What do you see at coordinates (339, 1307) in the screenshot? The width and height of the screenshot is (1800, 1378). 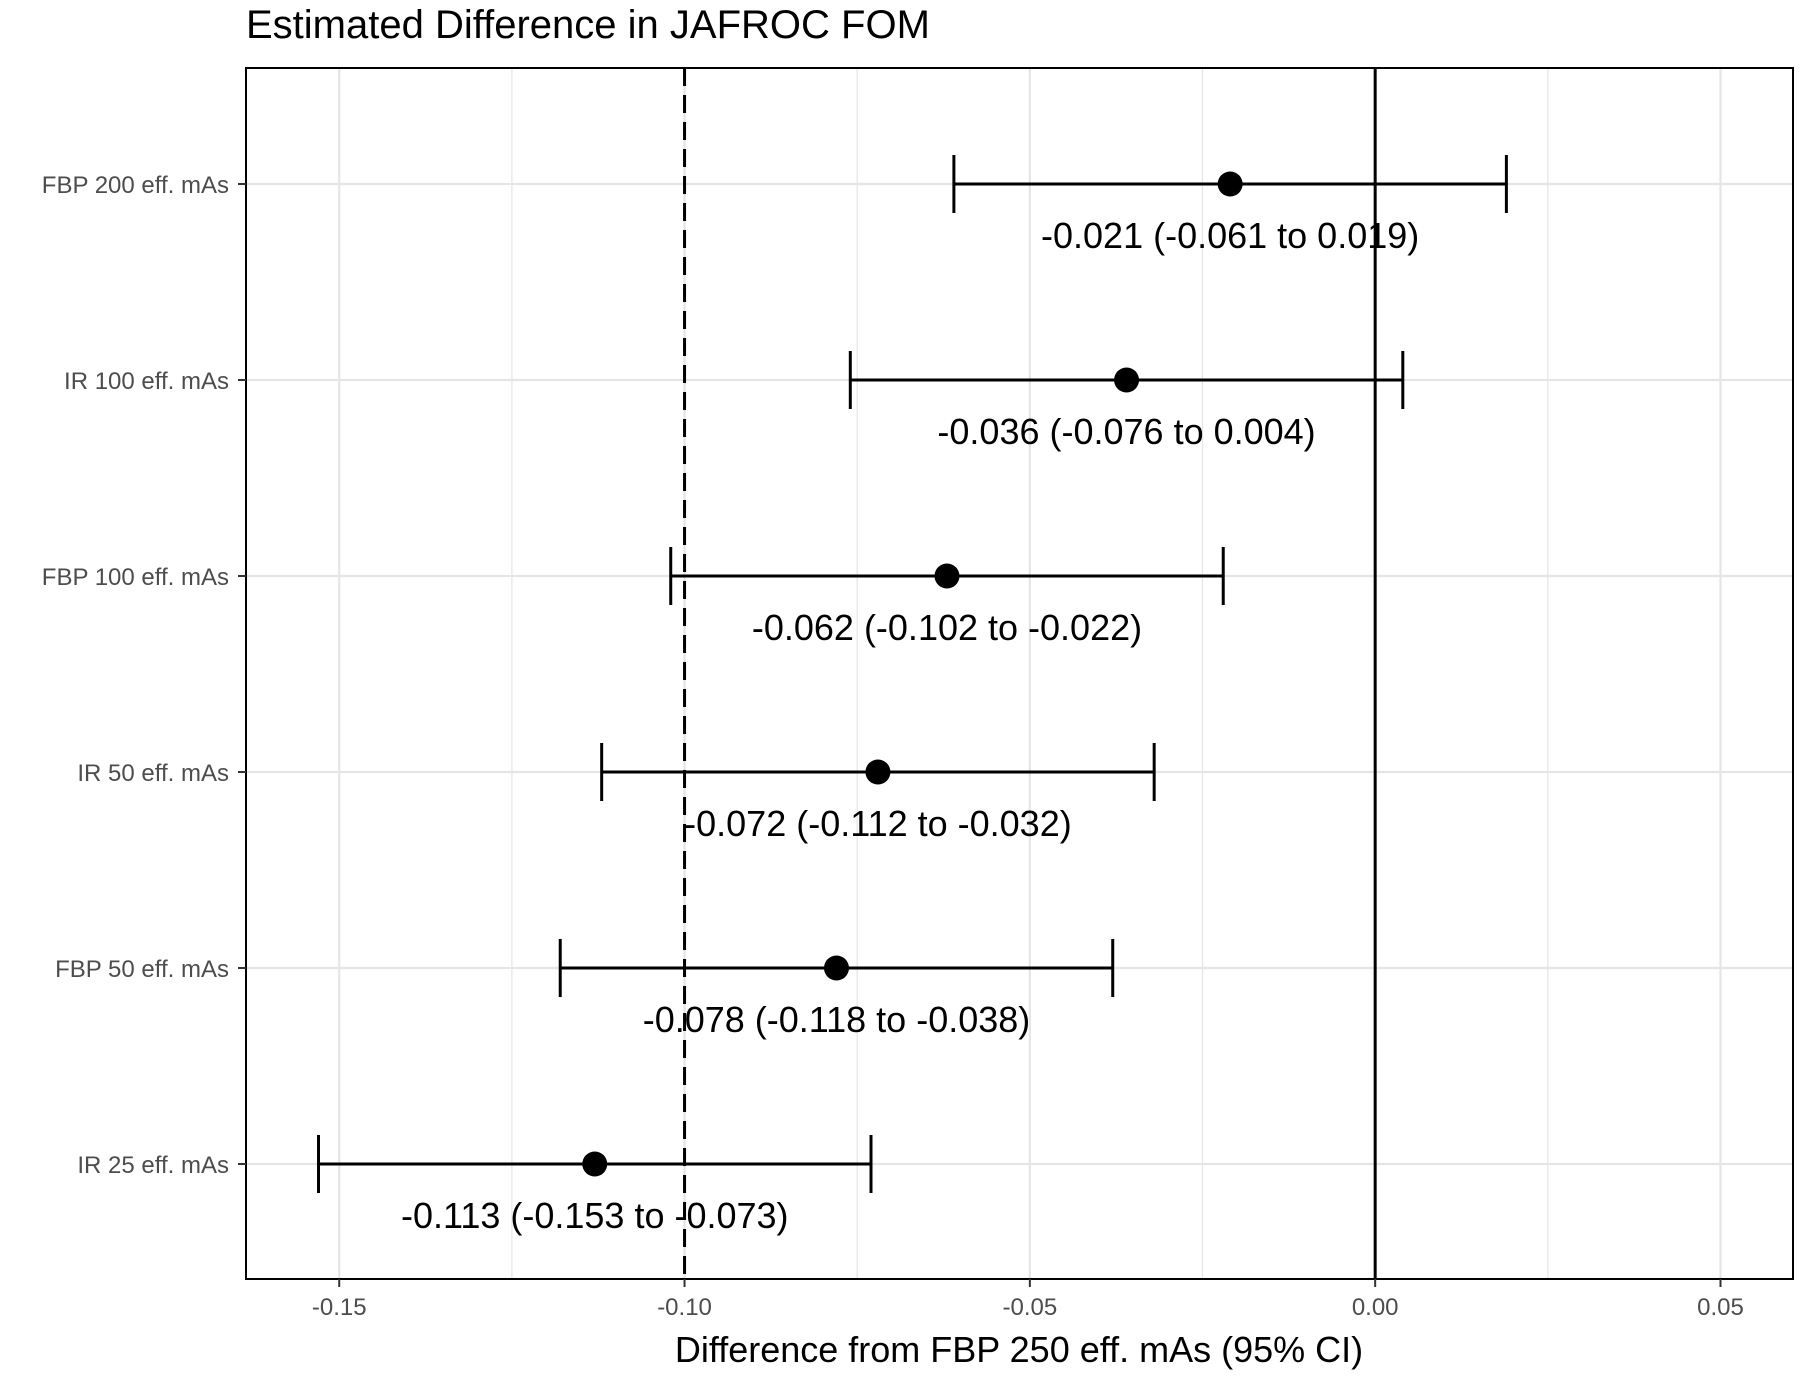 I see `x-tick-label: -0.15` at bounding box center [339, 1307].